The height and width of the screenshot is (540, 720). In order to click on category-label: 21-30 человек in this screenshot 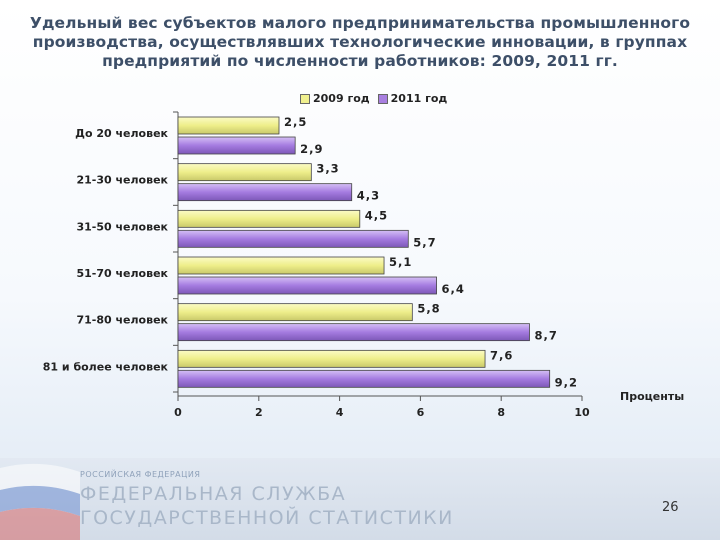, I will do `click(122, 180)`.